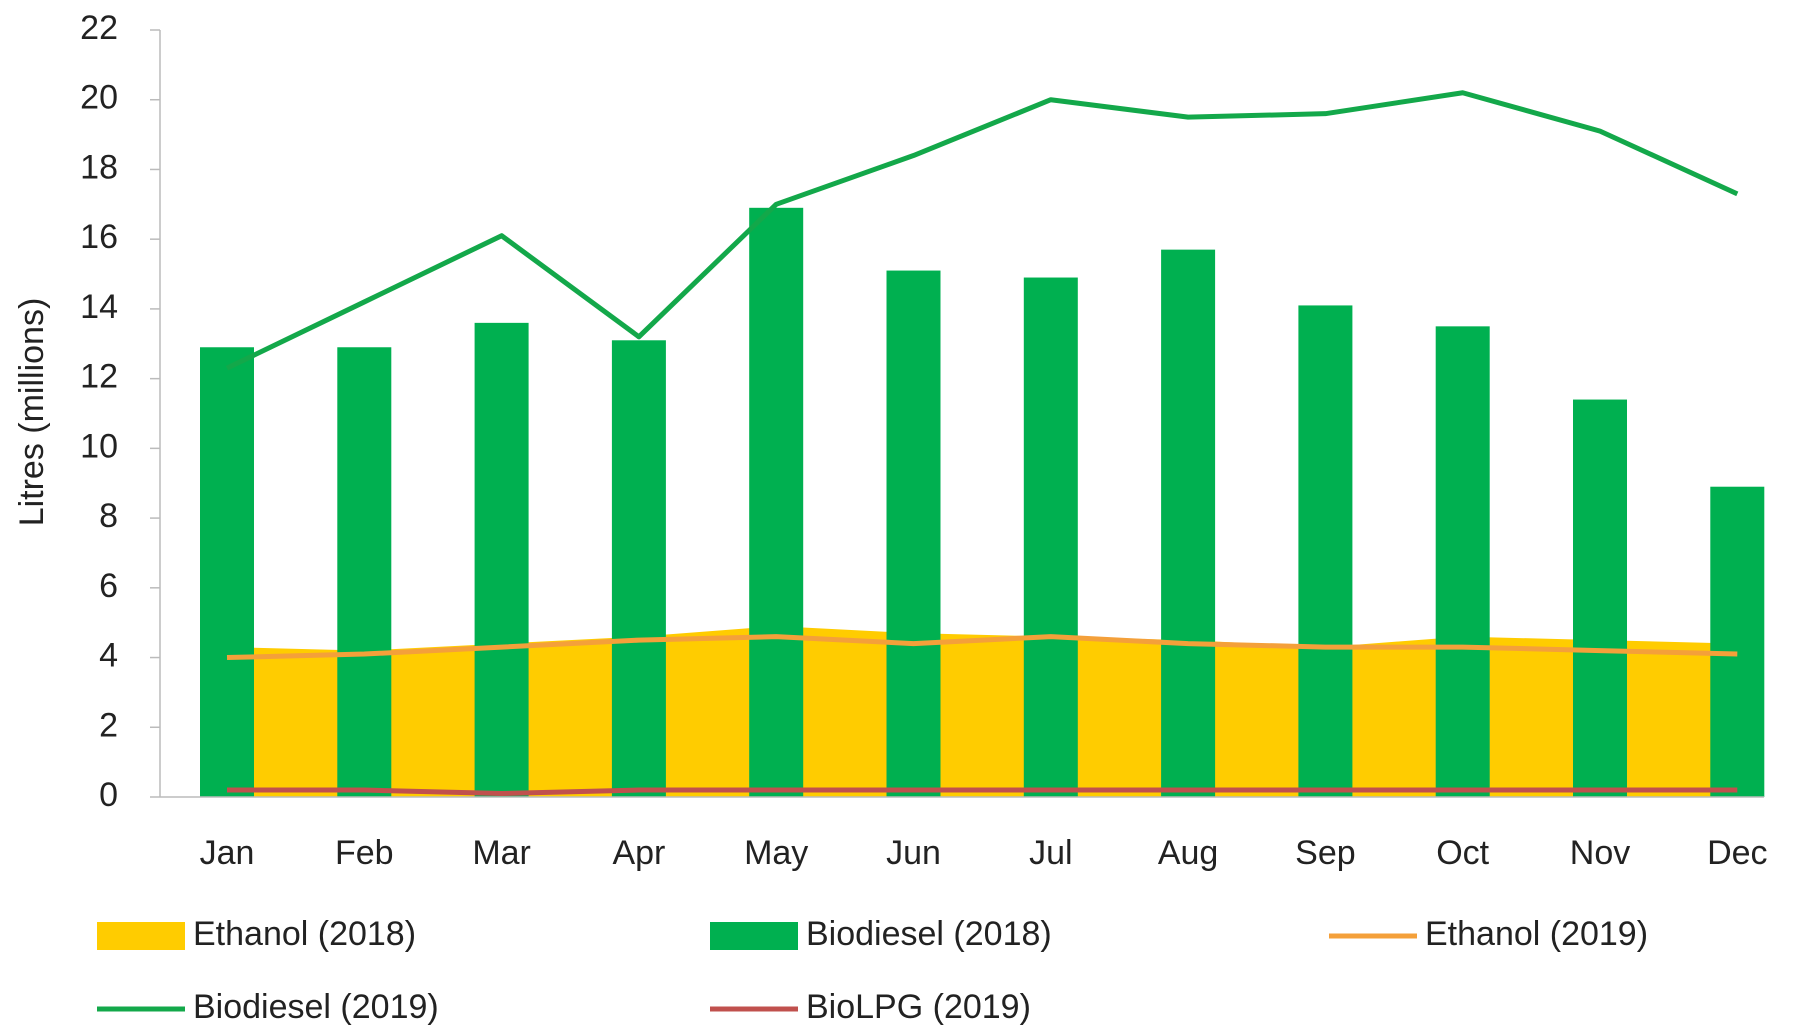 The width and height of the screenshot is (1796, 1033). Describe the element at coordinates (1737, 853) in the screenshot. I see `x-tick-label: Dec` at that location.